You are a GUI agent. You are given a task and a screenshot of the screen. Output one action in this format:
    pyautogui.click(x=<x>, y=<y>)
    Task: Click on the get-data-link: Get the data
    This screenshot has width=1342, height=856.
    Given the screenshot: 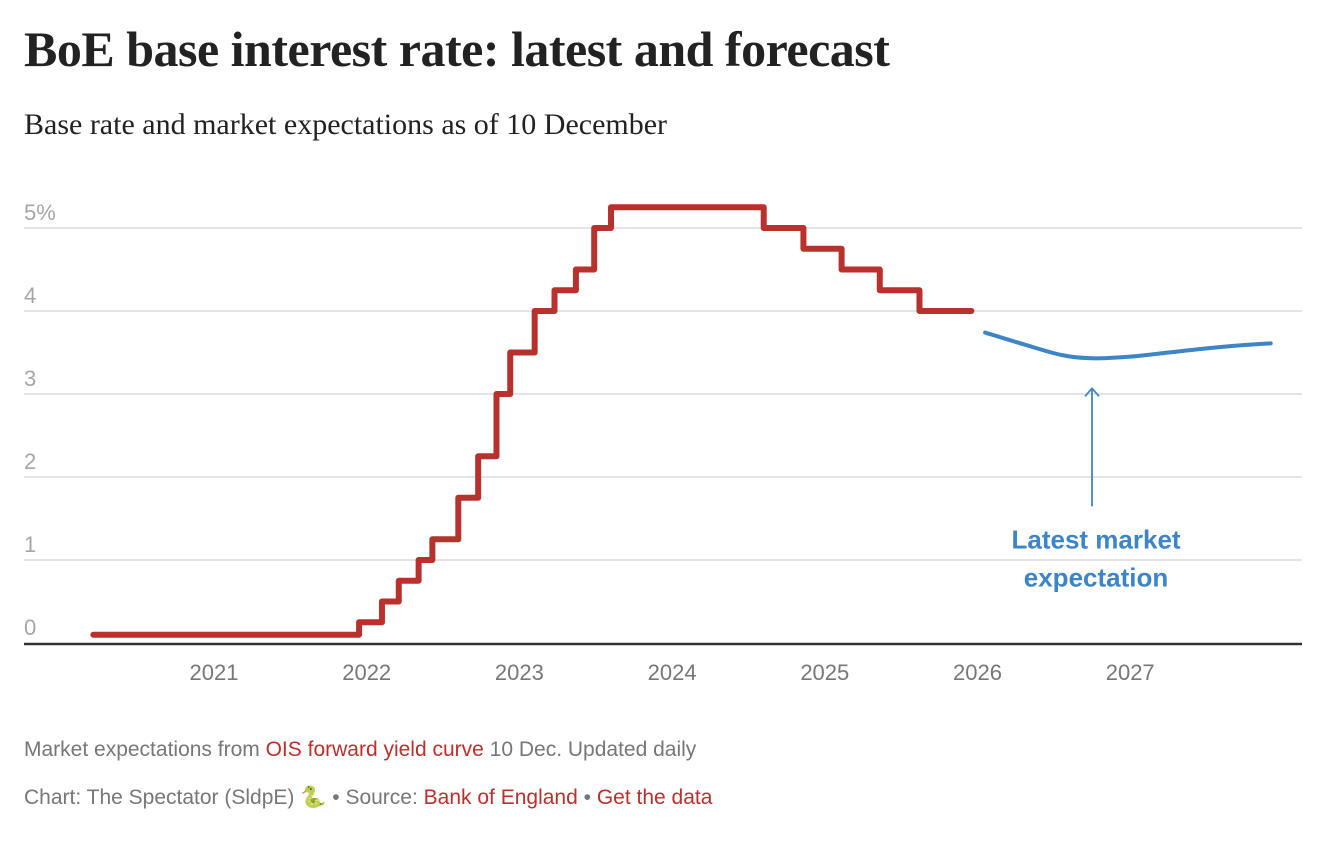 What is the action you would take?
    pyautogui.click(x=654, y=797)
    